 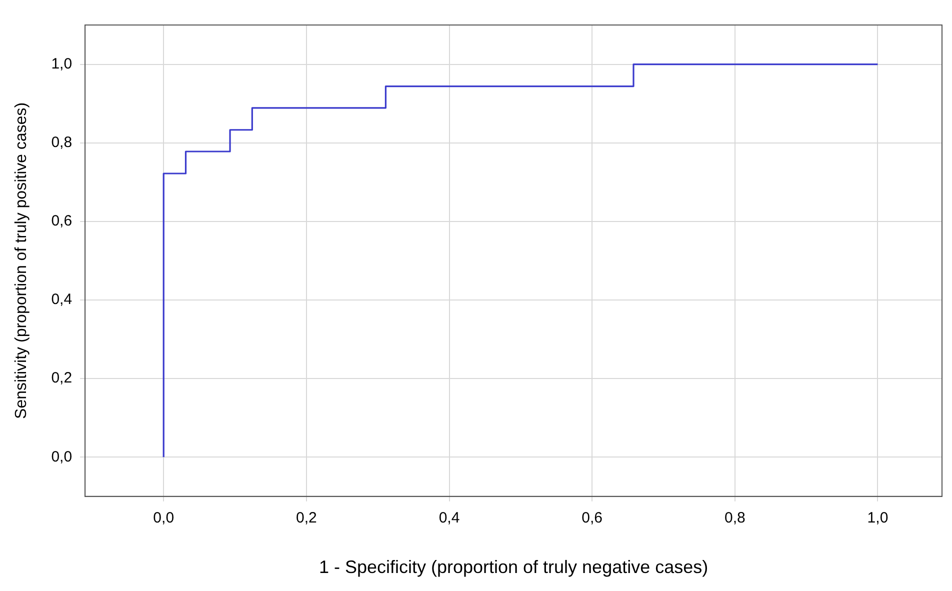 I want to click on x-tick-label: 0,6, so click(x=592, y=518).